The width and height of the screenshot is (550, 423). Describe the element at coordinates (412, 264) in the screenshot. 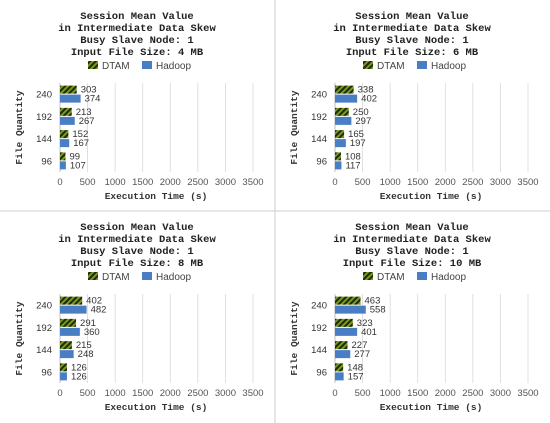

I see `chart-title-line-4: Input File Size: 10 MB` at that location.